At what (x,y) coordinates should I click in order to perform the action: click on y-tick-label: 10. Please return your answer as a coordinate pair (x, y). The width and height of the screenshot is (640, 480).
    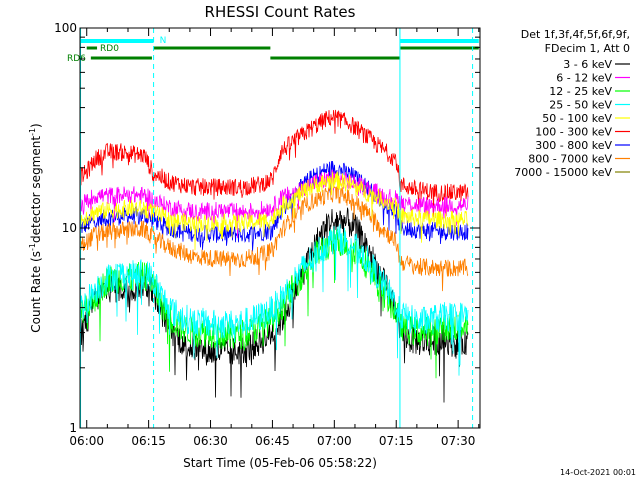
    Looking at the image, I should click on (69, 228).